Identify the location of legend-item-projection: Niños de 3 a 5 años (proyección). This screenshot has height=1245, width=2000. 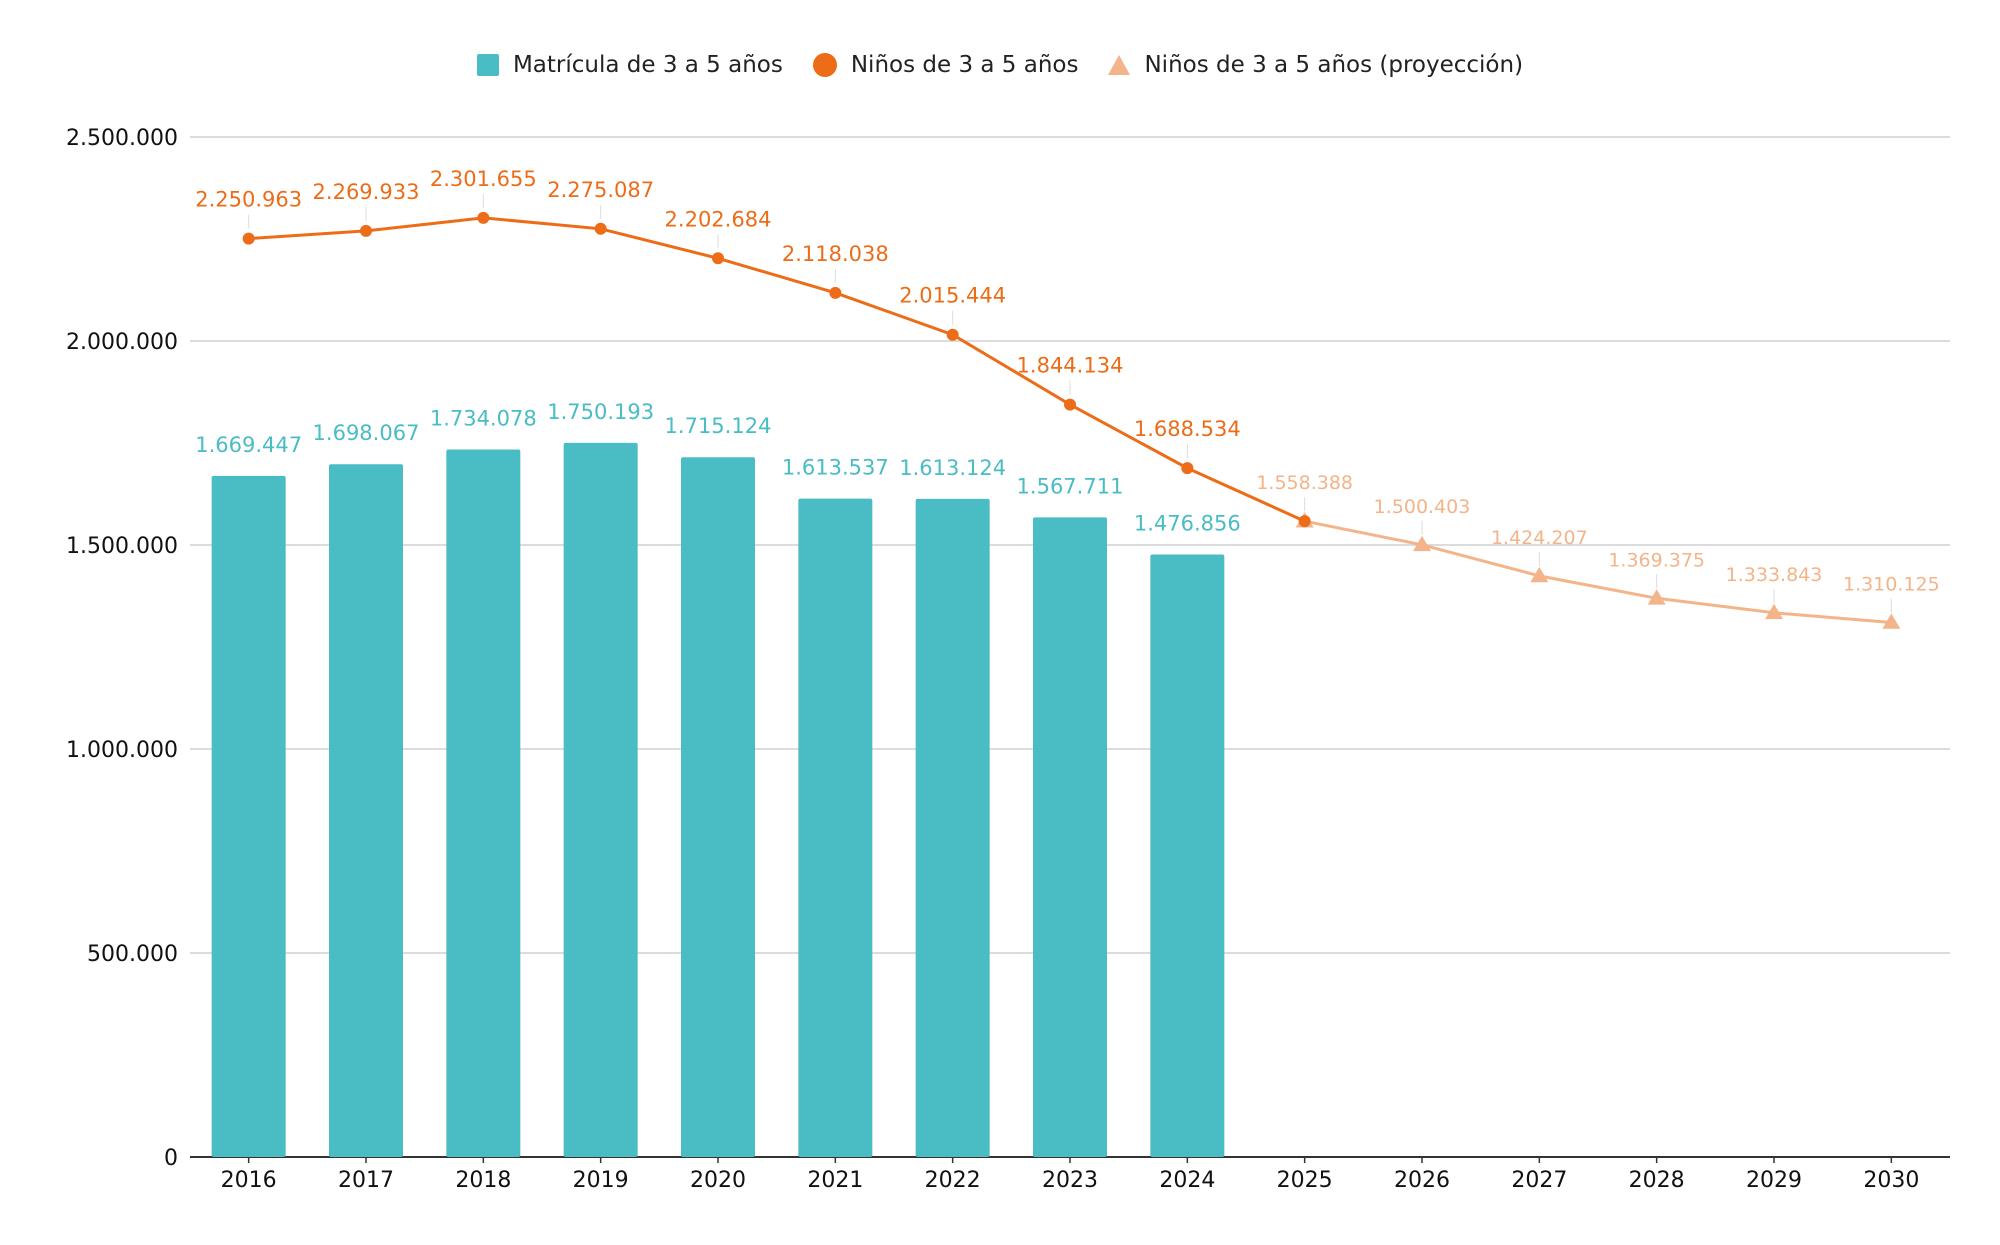
(1315, 65).